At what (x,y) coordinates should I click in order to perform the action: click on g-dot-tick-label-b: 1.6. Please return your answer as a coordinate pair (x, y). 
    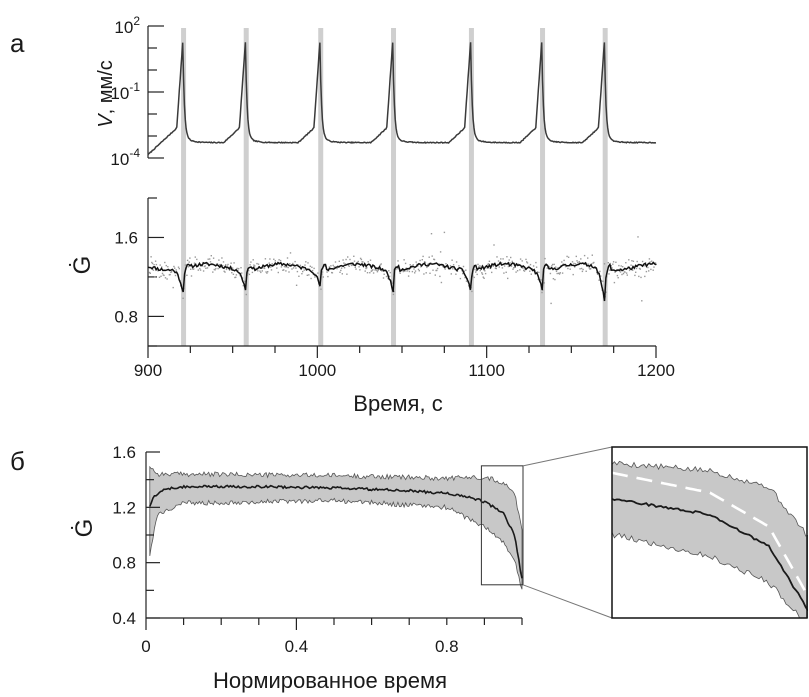
    Looking at the image, I should click on (124, 452).